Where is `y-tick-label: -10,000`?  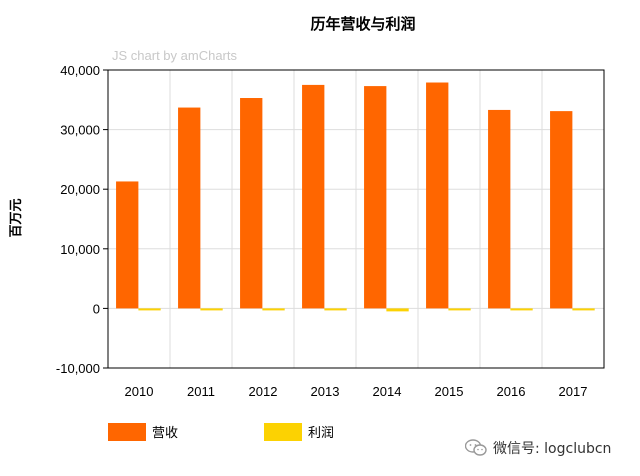
y-tick-label: -10,000 is located at coordinates (78, 368).